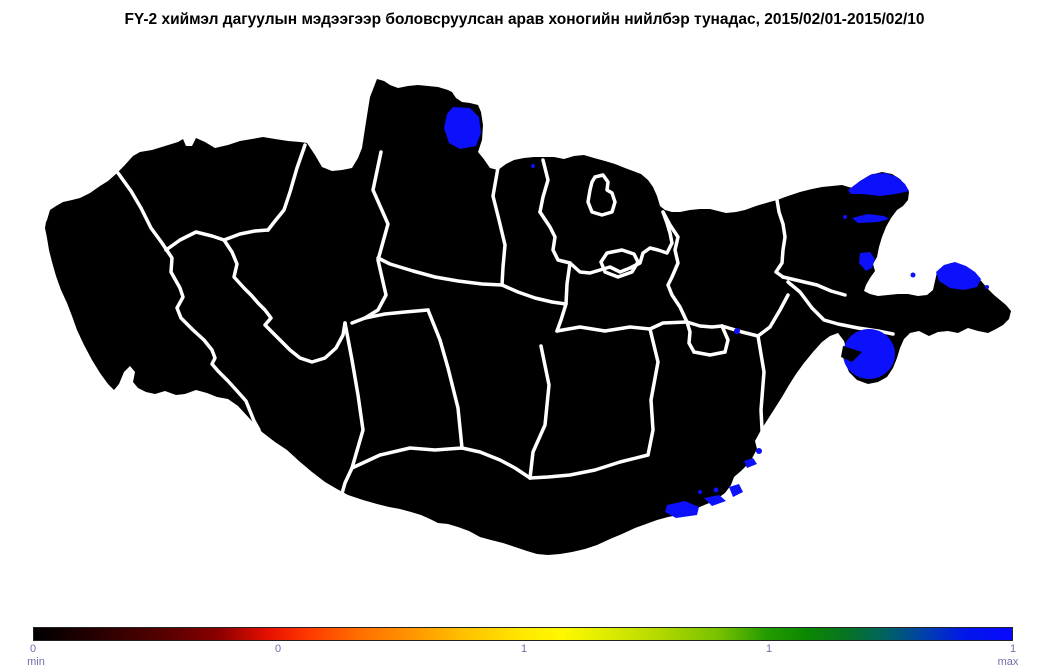 The height and width of the screenshot is (668, 1049). What do you see at coordinates (769, 649) in the screenshot?
I see `colorbar-tick-3: 1` at bounding box center [769, 649].